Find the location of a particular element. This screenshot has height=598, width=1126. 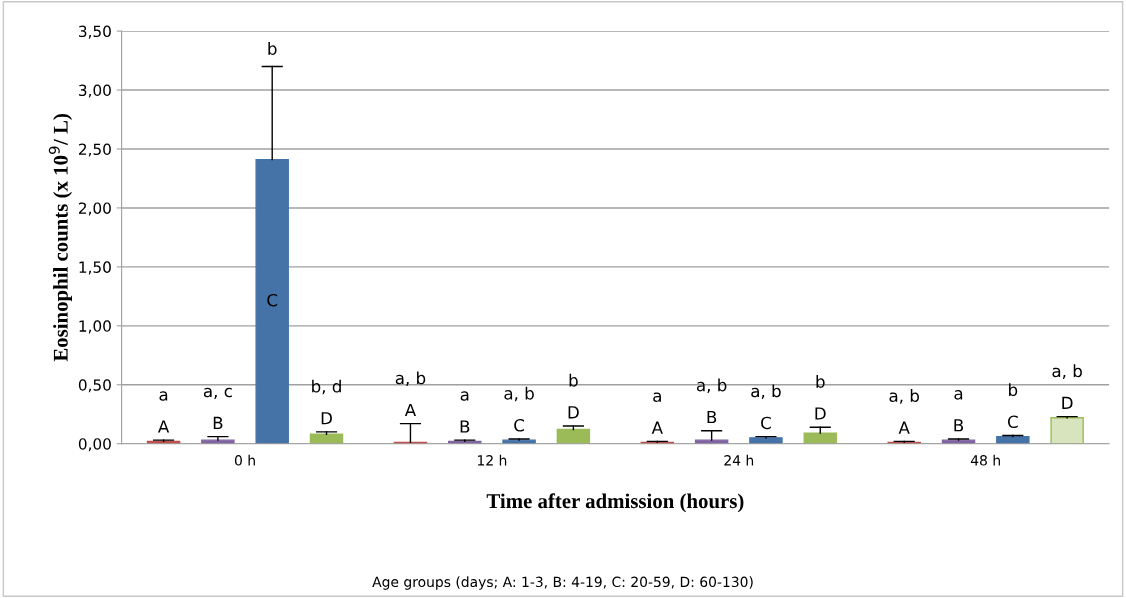

x-tick-label: 24 h is located at coordinates (739, 460).